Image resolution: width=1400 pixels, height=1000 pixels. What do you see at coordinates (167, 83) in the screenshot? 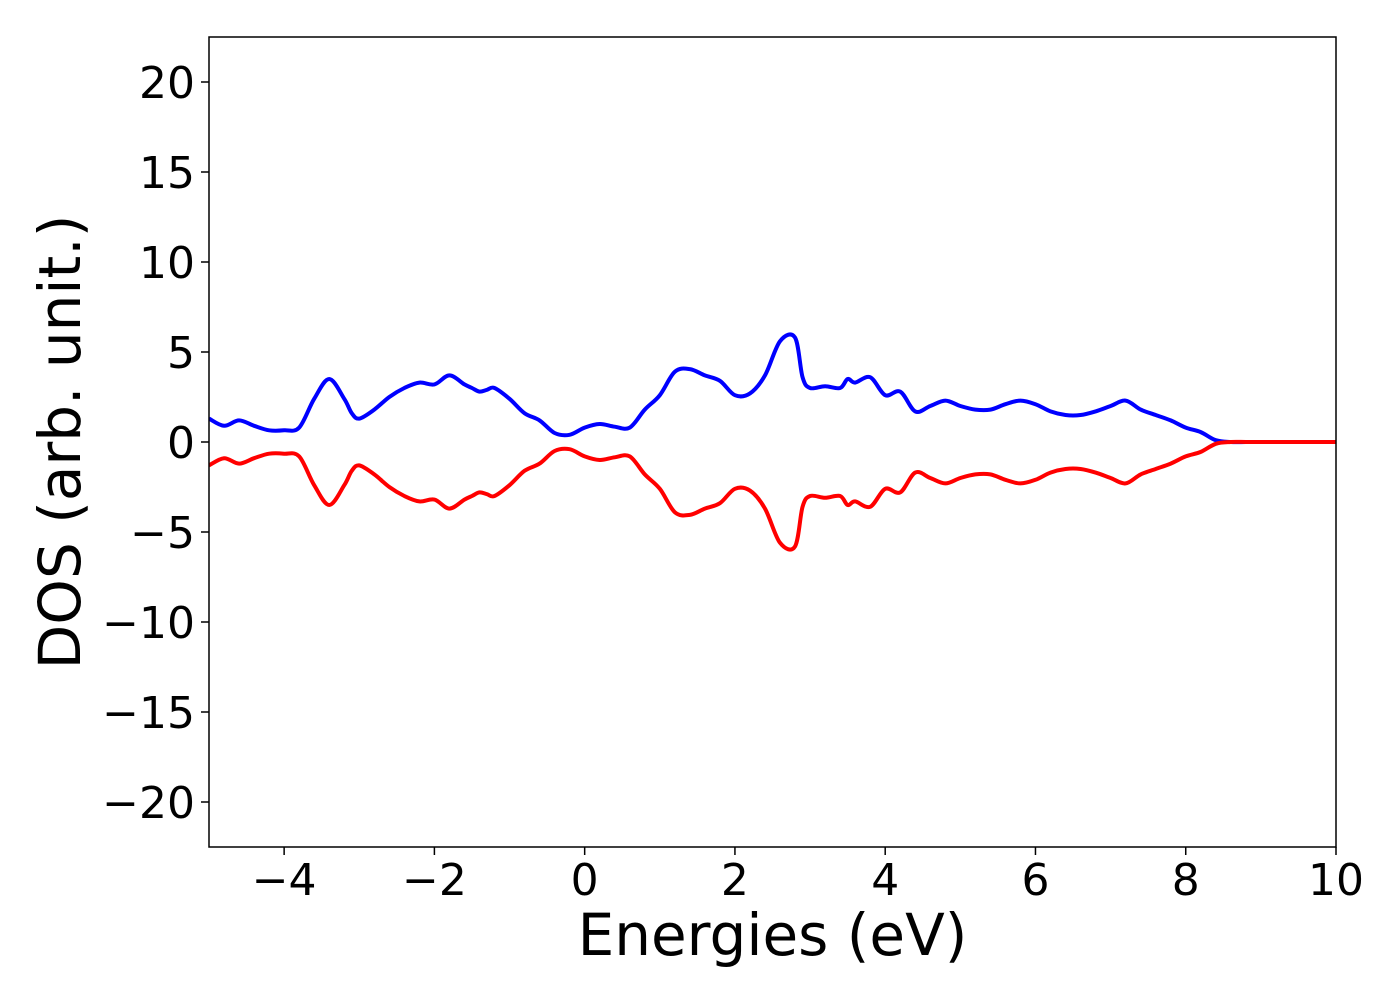
I see `y-tick-label: 20` at bounding box center [167, 83].